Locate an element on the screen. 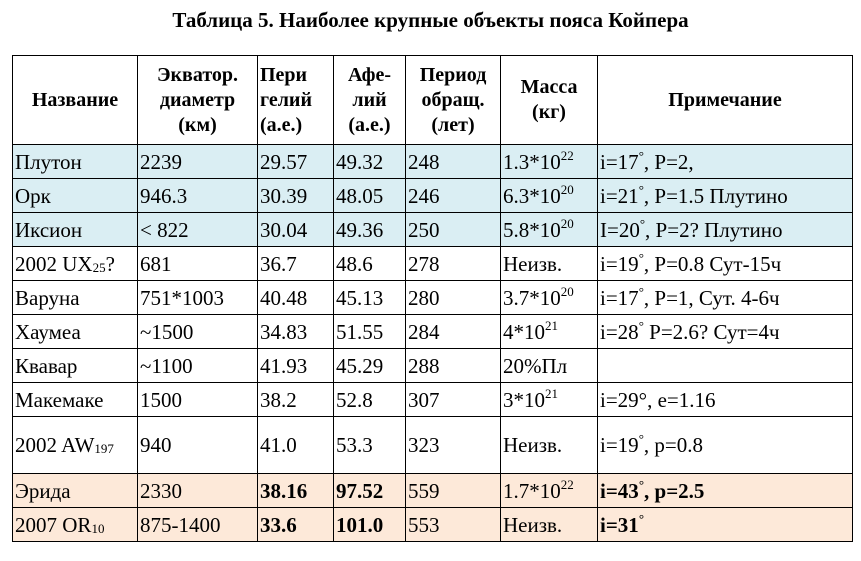 The height and width of the screenshot is (561, 861). cell-diameter: < 822 is located at coordinates (197, 229).